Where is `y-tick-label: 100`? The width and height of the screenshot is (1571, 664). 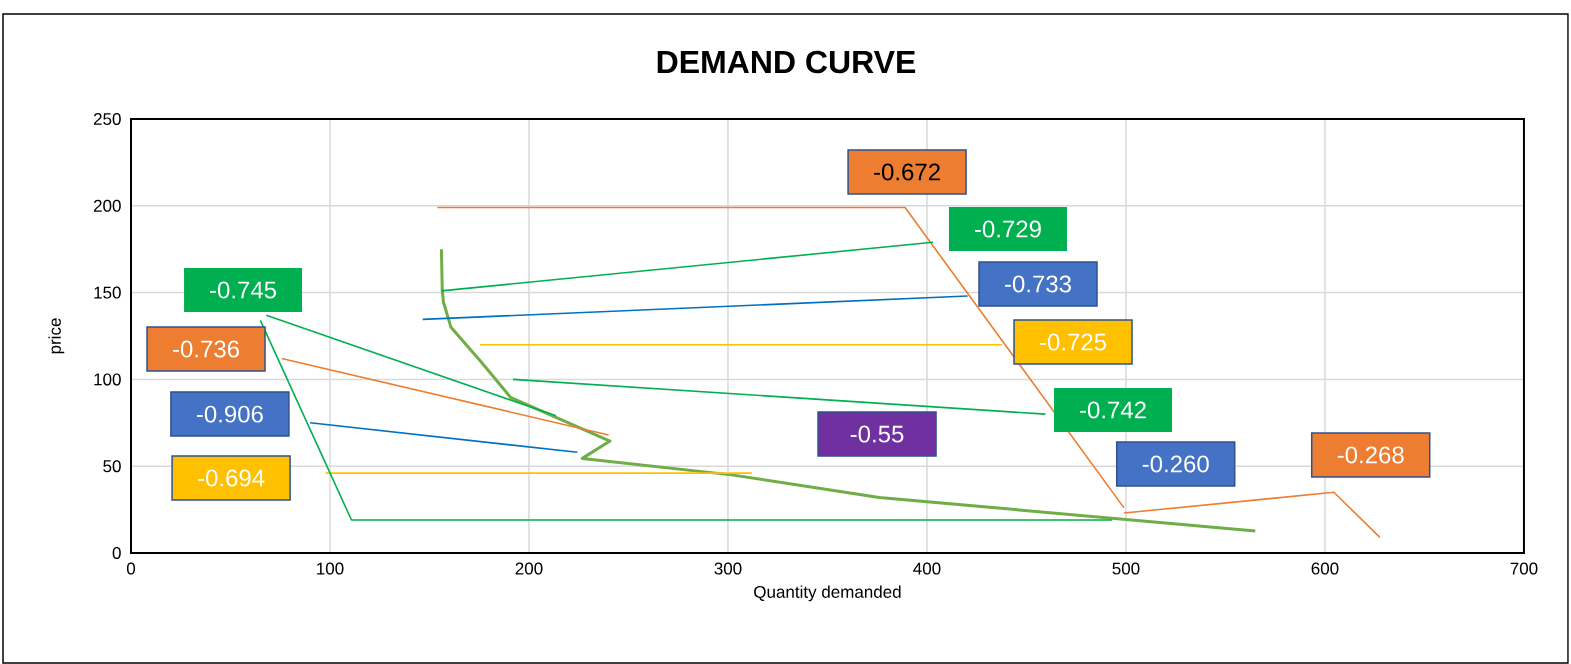
y-tick-label: 100 is located at coordinates (107, 379).